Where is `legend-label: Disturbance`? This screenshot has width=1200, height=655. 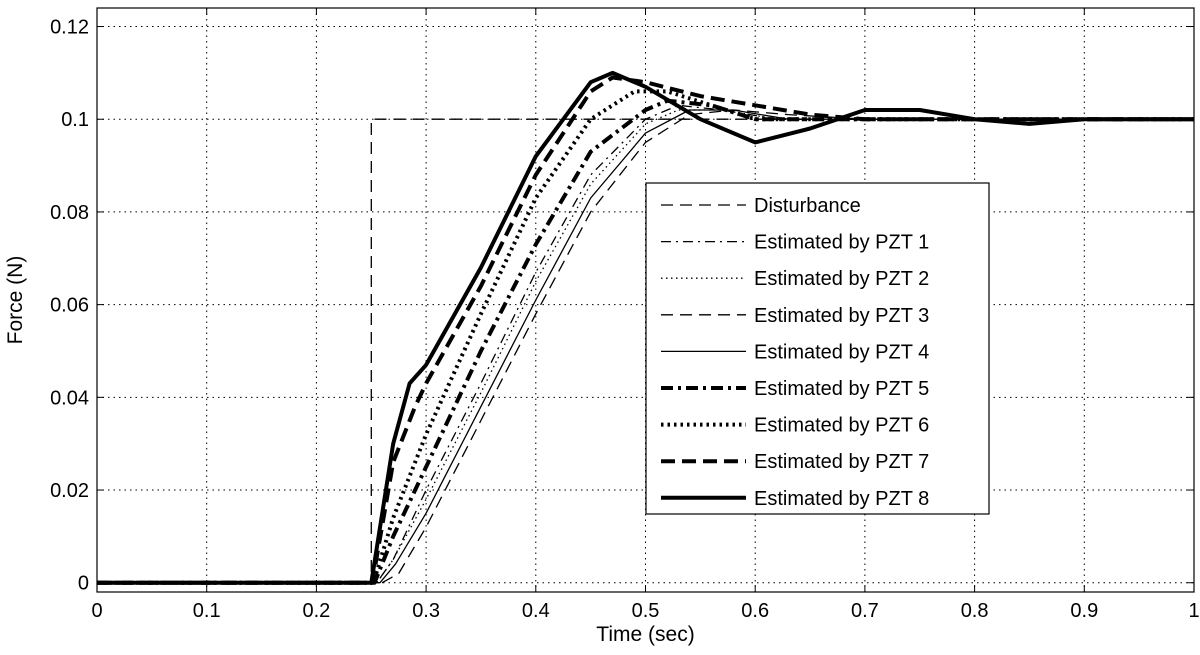
legend-label: Disturbance is located at coordinates (807, 206).